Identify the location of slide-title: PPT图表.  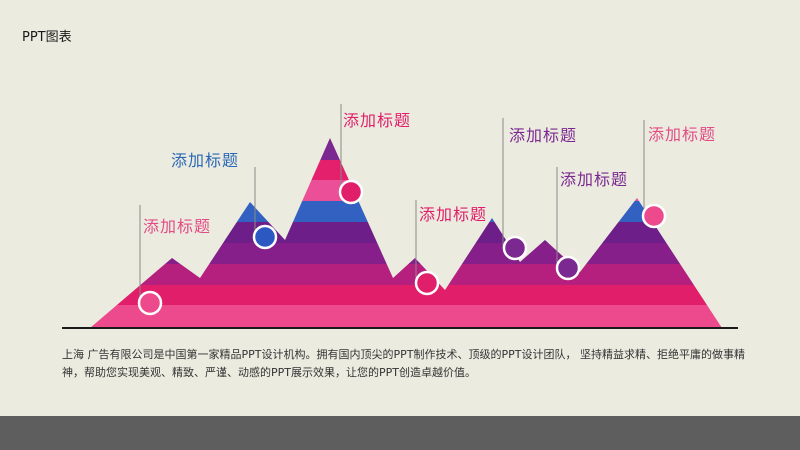
(47, 37).